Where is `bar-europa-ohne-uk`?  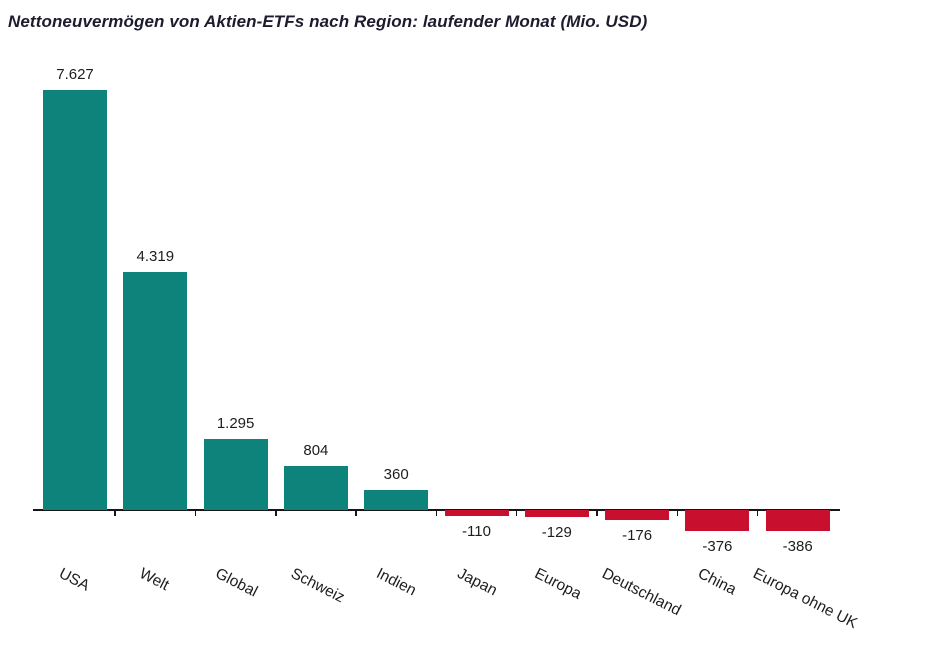 bar-europa-ohne-uk is located at coordinates (797, 521).